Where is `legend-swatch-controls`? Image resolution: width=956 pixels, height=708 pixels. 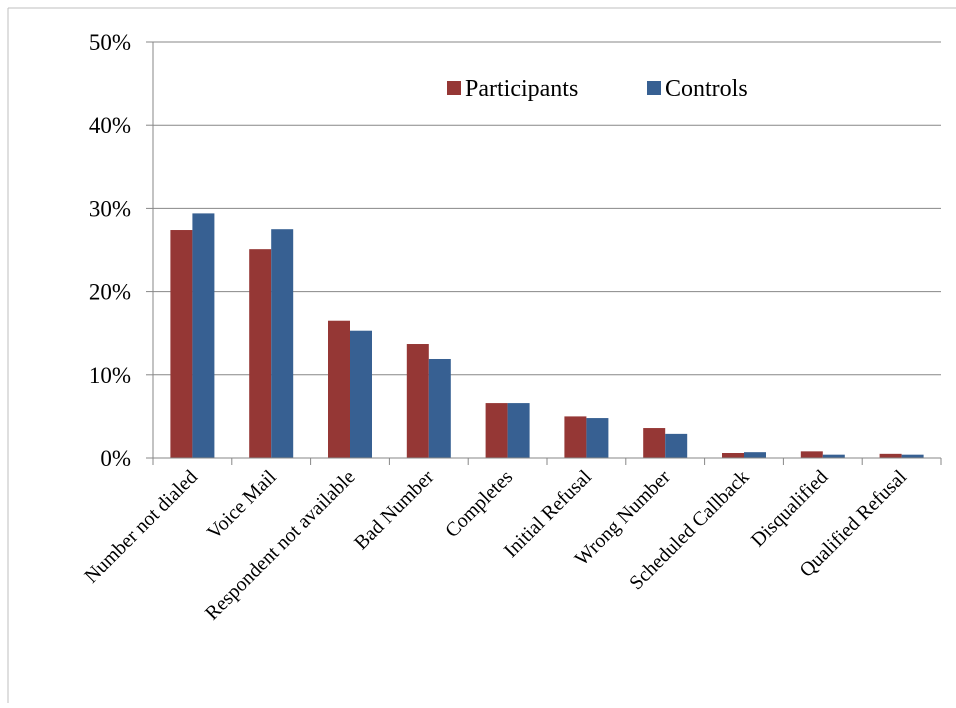
legend-swatch-controls is located at coordinates (654, 88).